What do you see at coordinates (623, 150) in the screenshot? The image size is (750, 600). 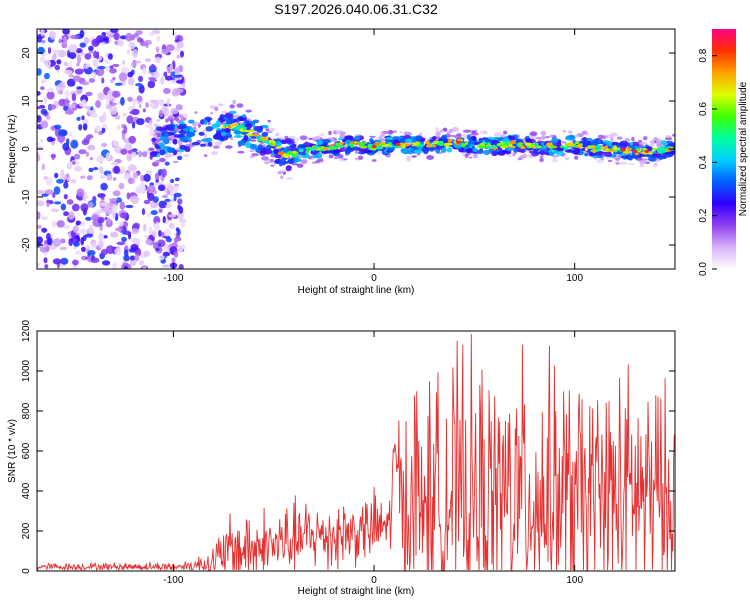 I see `peak-spot` at bounding box center [623, 150].